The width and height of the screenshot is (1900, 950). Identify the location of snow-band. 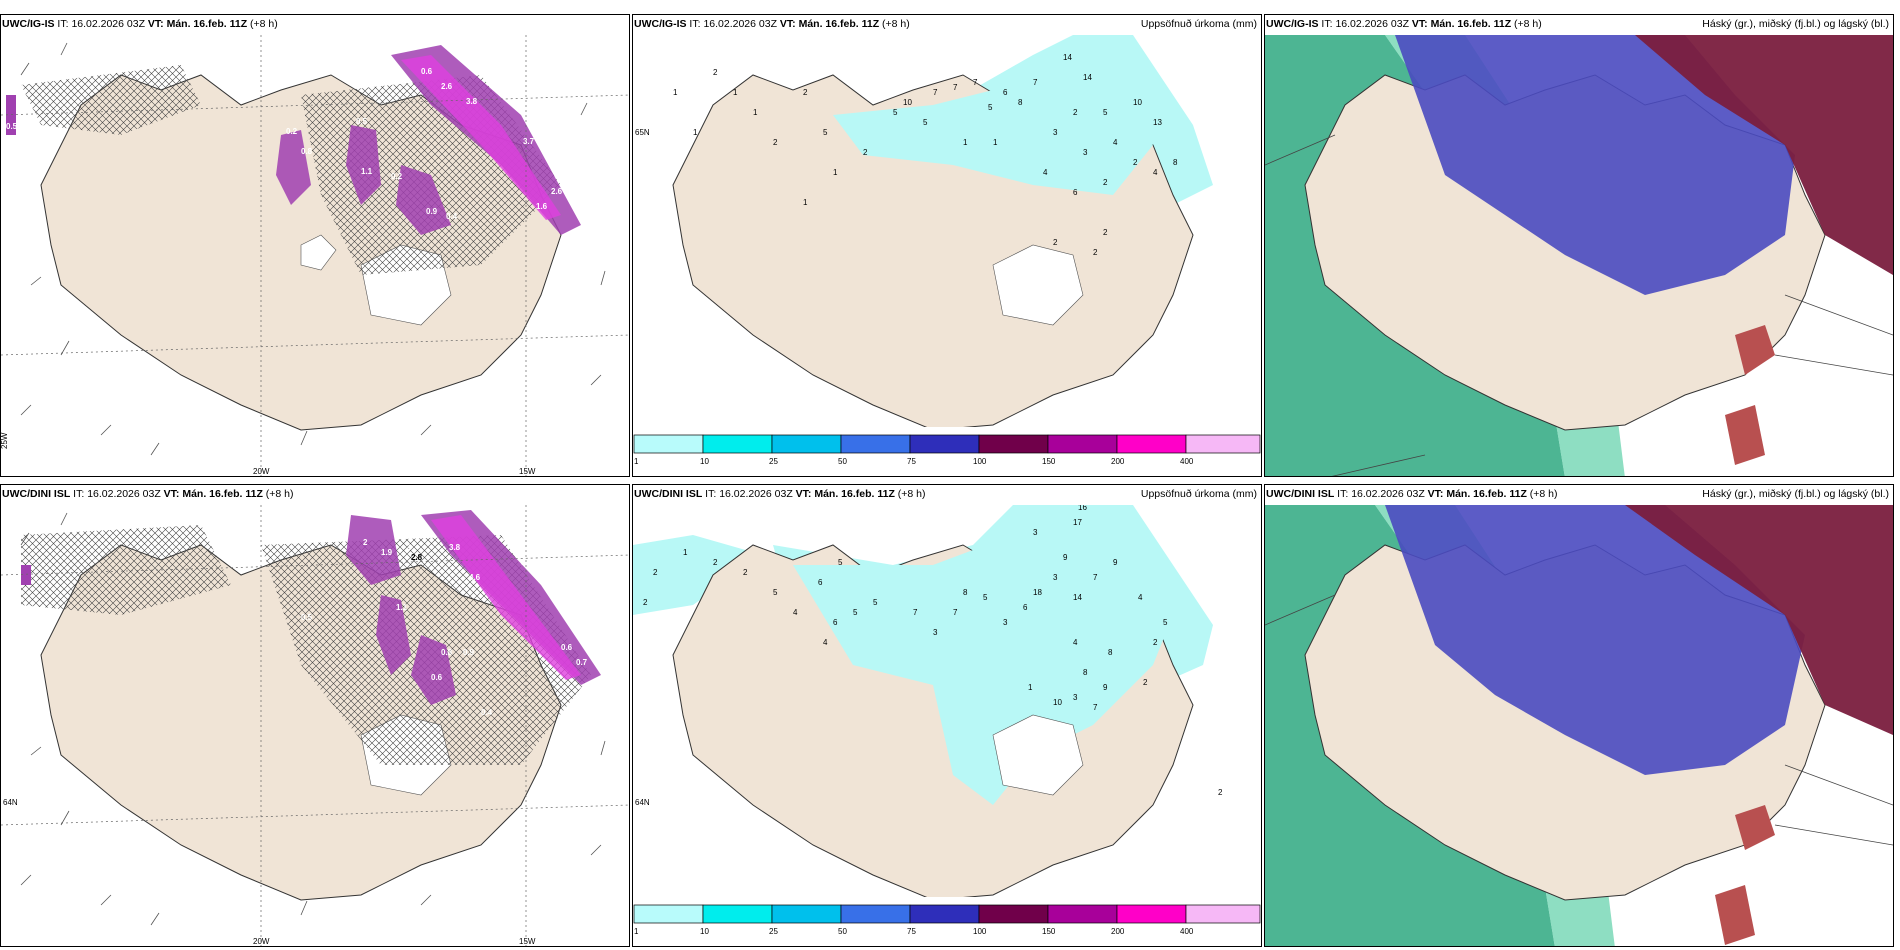
(481, 137).